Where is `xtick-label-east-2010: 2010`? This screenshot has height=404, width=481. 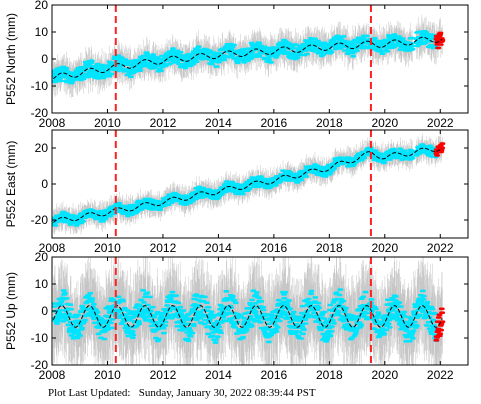 xtick-label-east-2010: 2010 is located at coordinates (107, 248).